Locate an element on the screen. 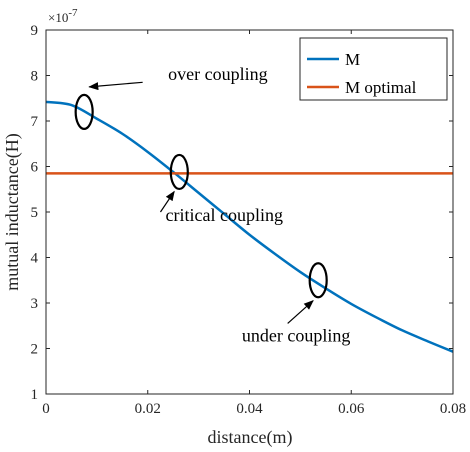 The height and width of the screenshot is (452, 470). y-tick-label: 6 is located at coordinates (35, 168).